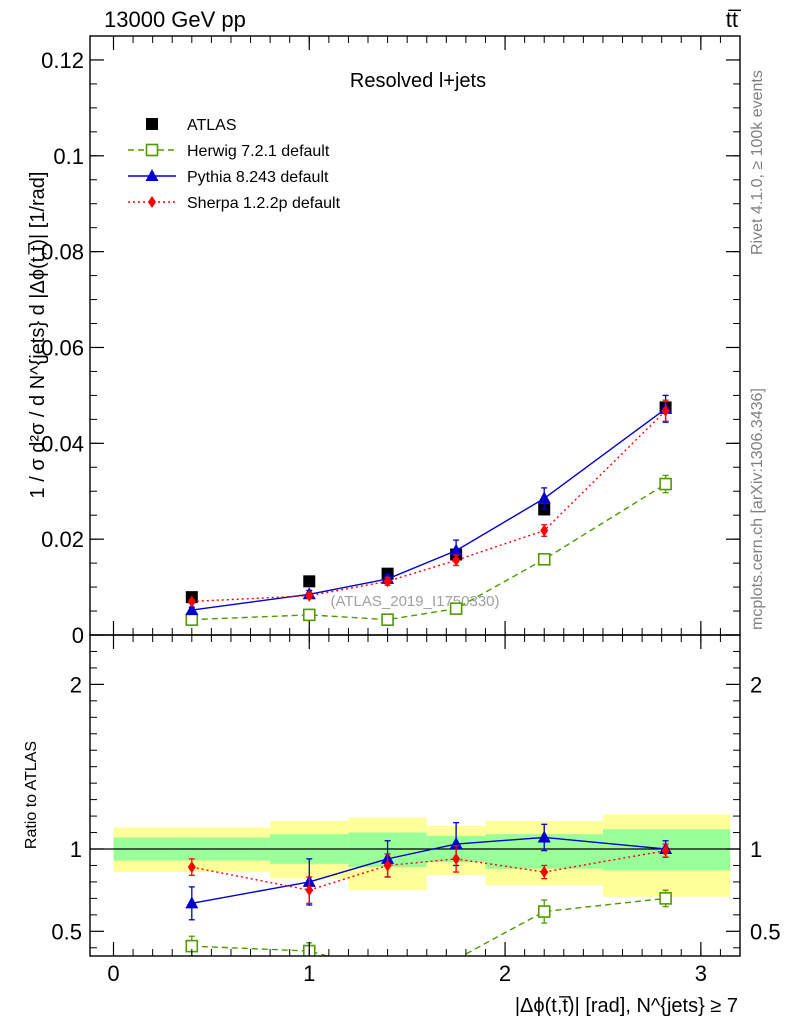 The width and height of the screenshot is (786, 1024). What do you see at coordinates (757, 162) in the screenshot?
I see `rivet-label: Rivet 4.1.0, ≥ 100k events` at bounding box center [757, 162].